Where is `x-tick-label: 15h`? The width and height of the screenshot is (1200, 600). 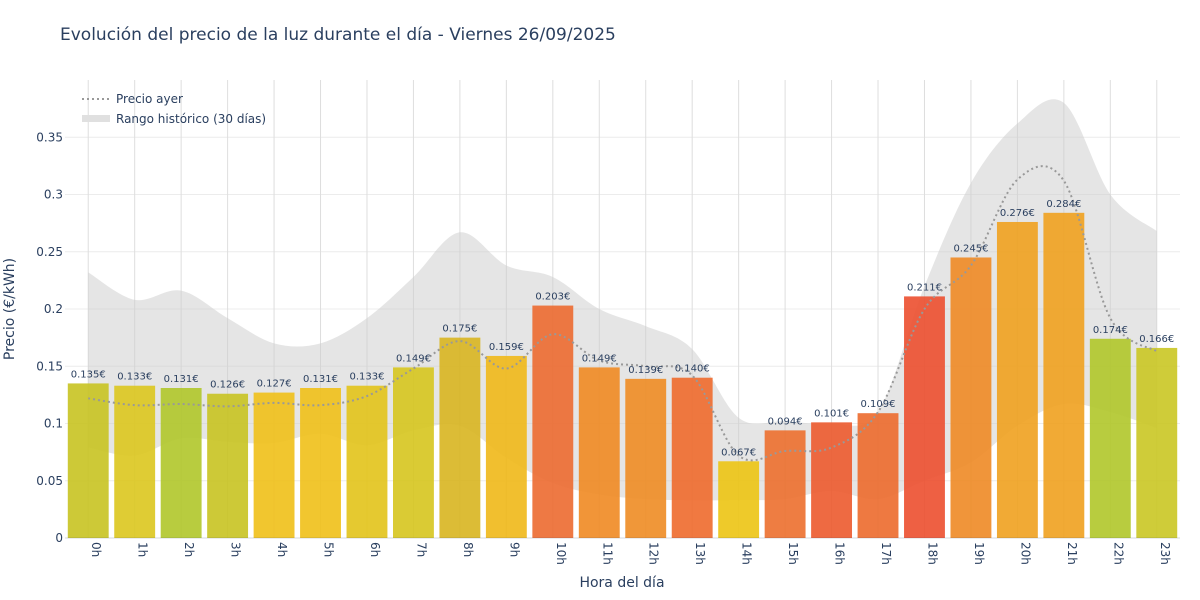 x-tick-label: 15h is located at coordinates (793, 553).